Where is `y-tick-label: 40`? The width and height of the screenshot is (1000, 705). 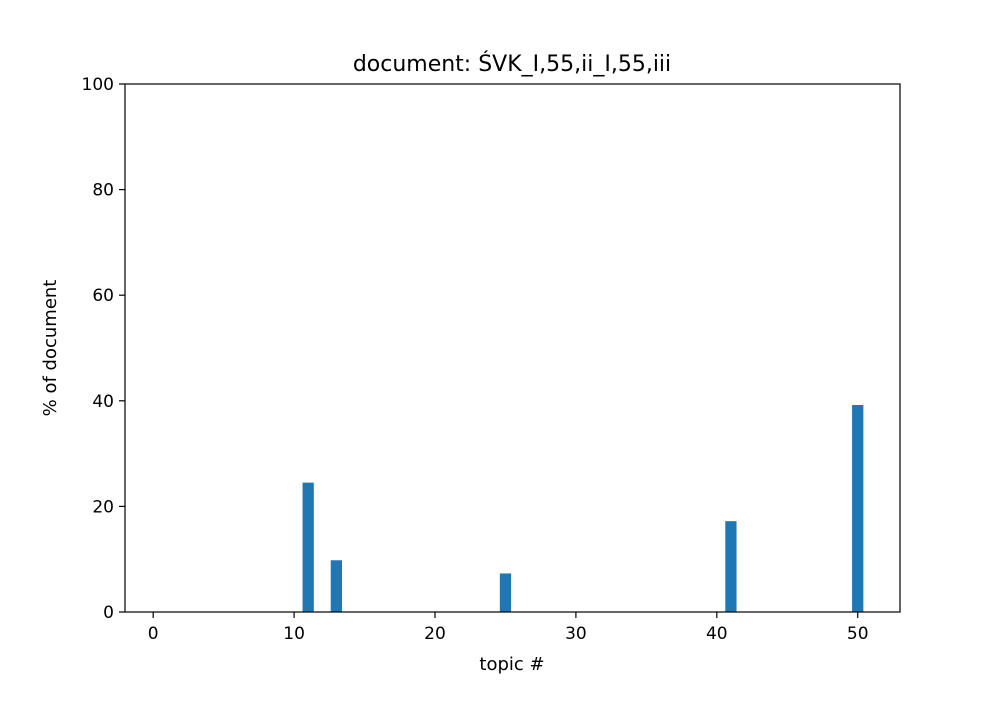 y-tick-label: 40 is located at coordinates (103, 402).